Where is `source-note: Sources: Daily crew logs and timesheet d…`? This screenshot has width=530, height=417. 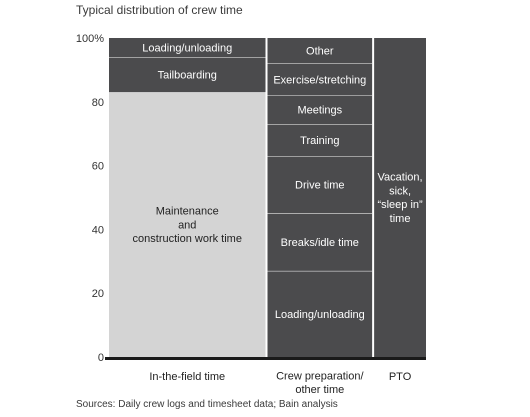
source-note: Sources: Daily crew logs and timesheet d… is located at coordinates (207, 404).